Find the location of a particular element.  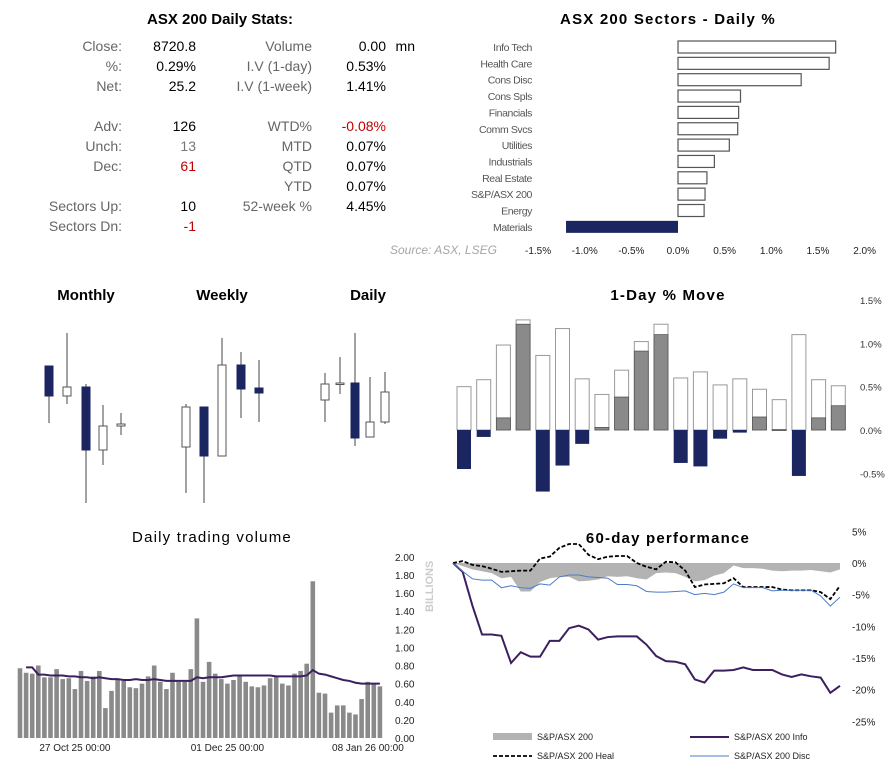

y-tick-label: 0.0% is located at coordinates (871, 431).